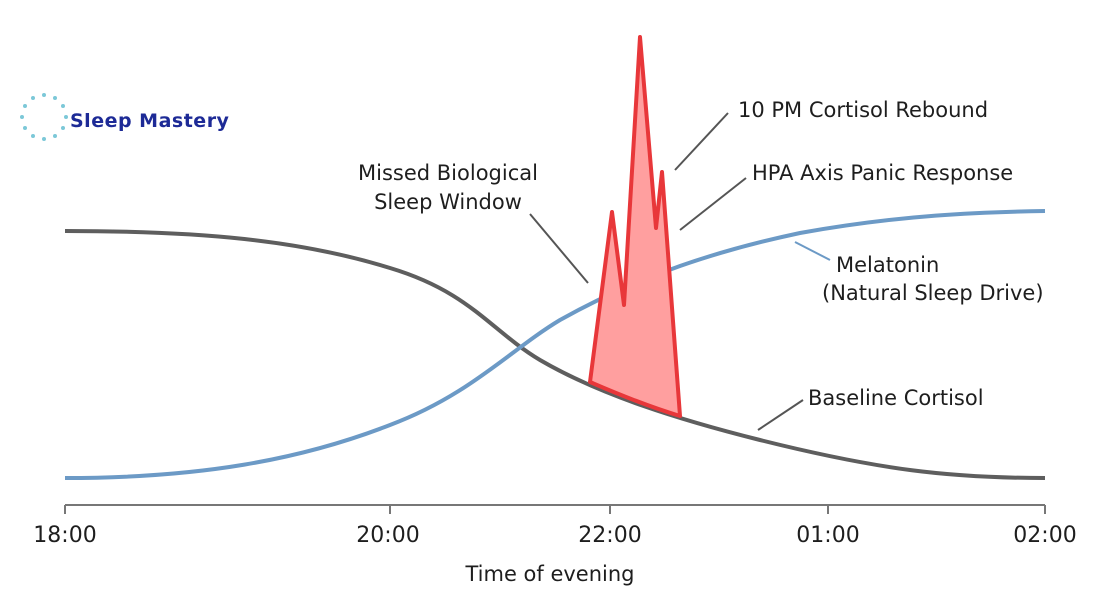  Describe the element at coordinates (387, 535) in the screenshot. I see `x-tick-label: 20:00` at that location.